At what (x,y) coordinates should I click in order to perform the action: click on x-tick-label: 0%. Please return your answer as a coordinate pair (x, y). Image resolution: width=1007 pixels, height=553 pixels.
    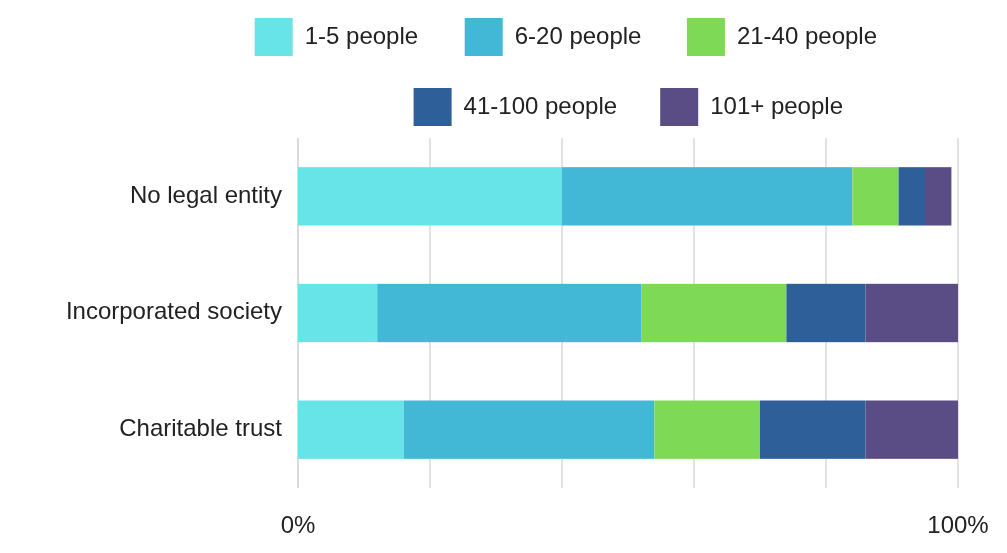
    Looking at the image, I should click on (298, 524).